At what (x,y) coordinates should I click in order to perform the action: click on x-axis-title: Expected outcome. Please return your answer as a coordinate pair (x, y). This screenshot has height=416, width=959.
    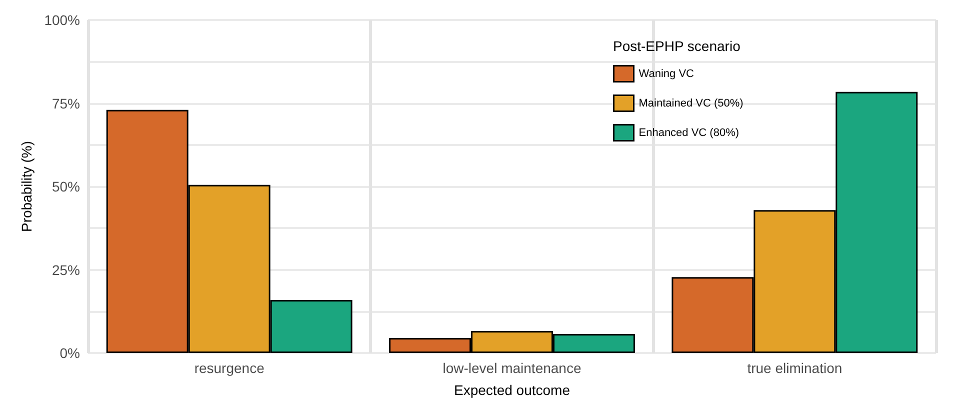
    Looking at the image, I should click on (512, 390).